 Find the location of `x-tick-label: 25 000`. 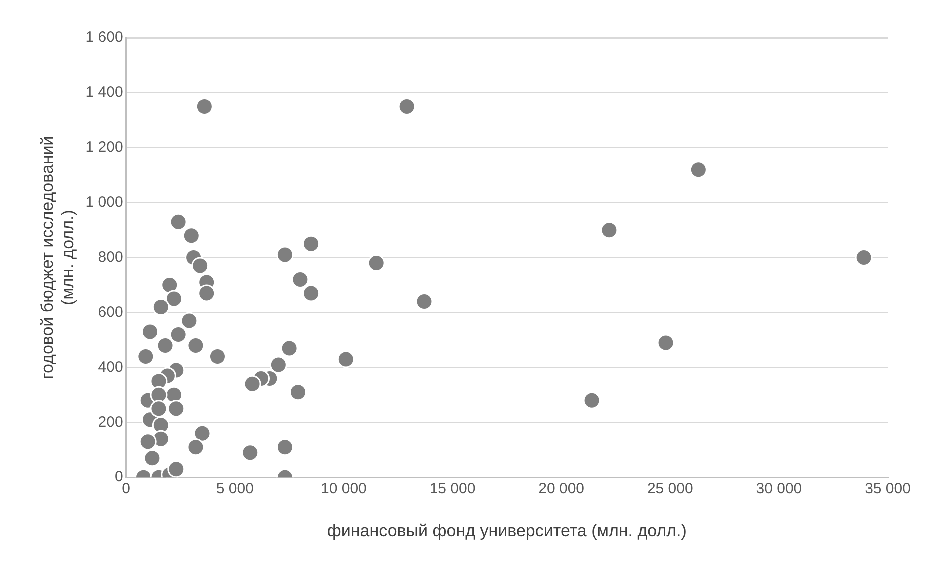

x-tick-label: 25 000 is located at coordinates (670, 489).